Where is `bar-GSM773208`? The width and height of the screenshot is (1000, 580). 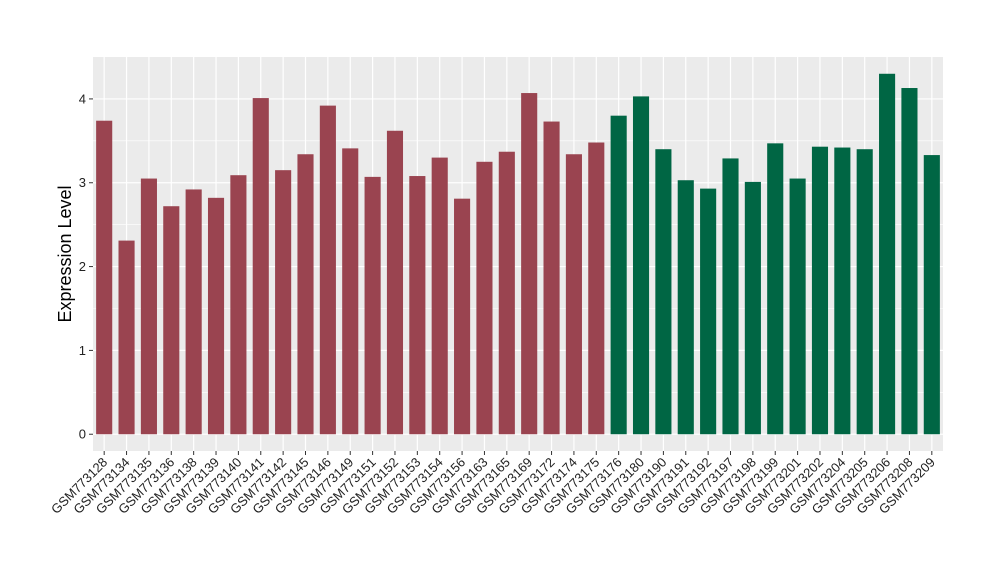 bar-GSM773208 is located at coordinates (909, 261).